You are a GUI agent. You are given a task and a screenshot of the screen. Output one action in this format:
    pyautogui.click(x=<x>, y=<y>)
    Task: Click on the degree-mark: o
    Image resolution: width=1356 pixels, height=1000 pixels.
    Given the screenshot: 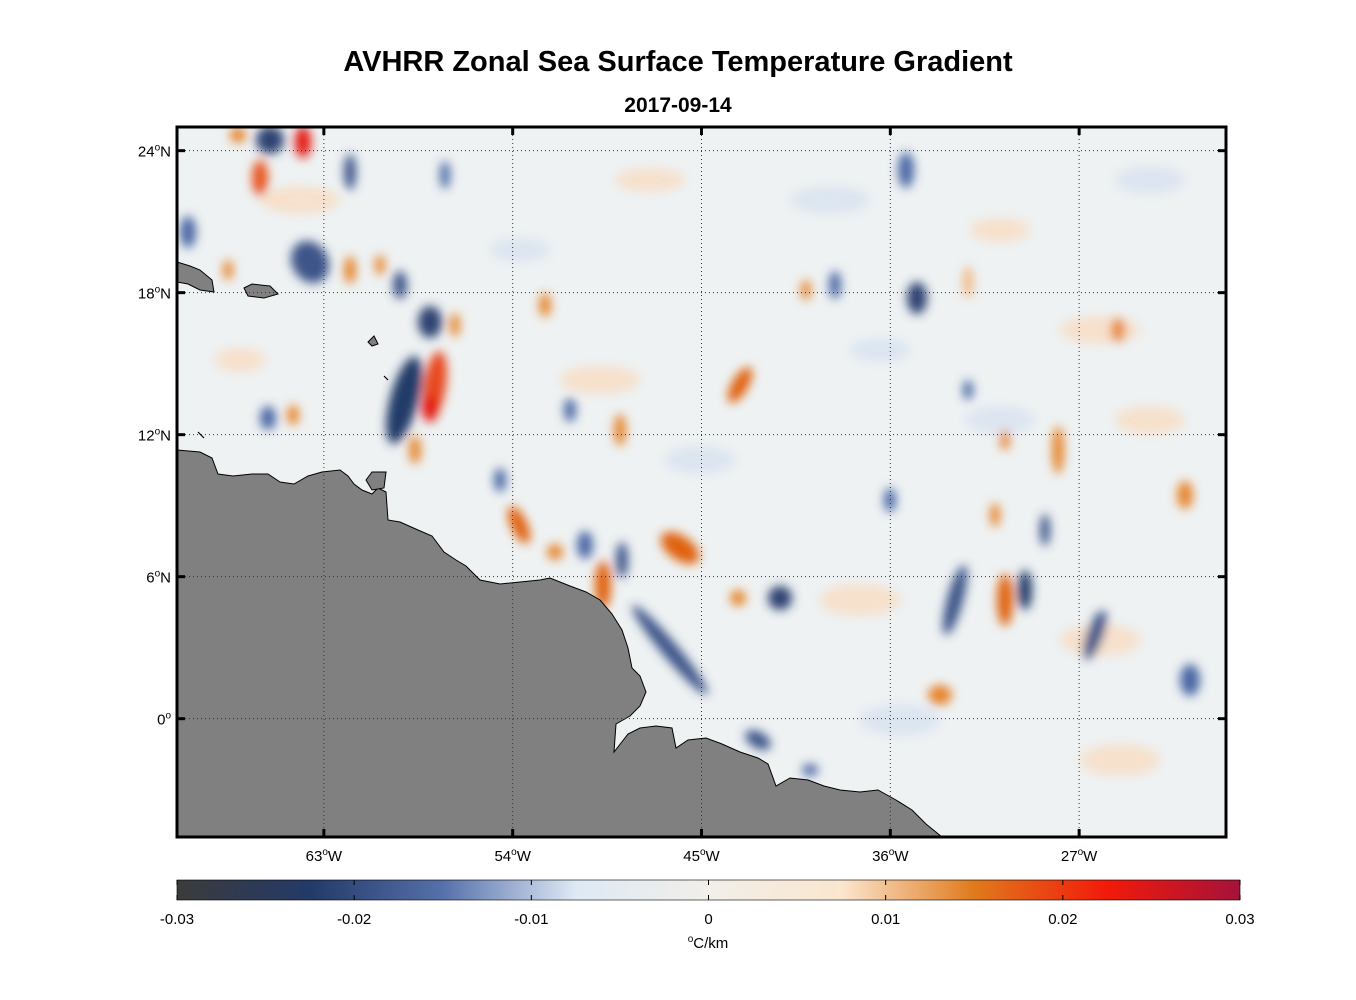 What is the action you would take?
    pyautogui.click(x=690, y=939)
    